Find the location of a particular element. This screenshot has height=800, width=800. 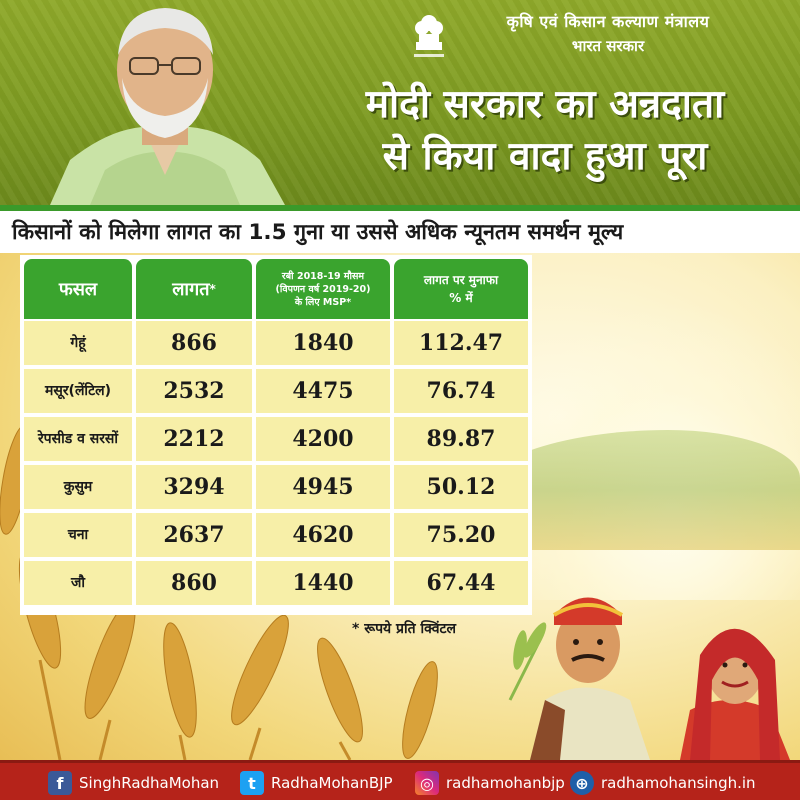

instagram-handle: radhamohanbjp is located at coordinates (505, 783).